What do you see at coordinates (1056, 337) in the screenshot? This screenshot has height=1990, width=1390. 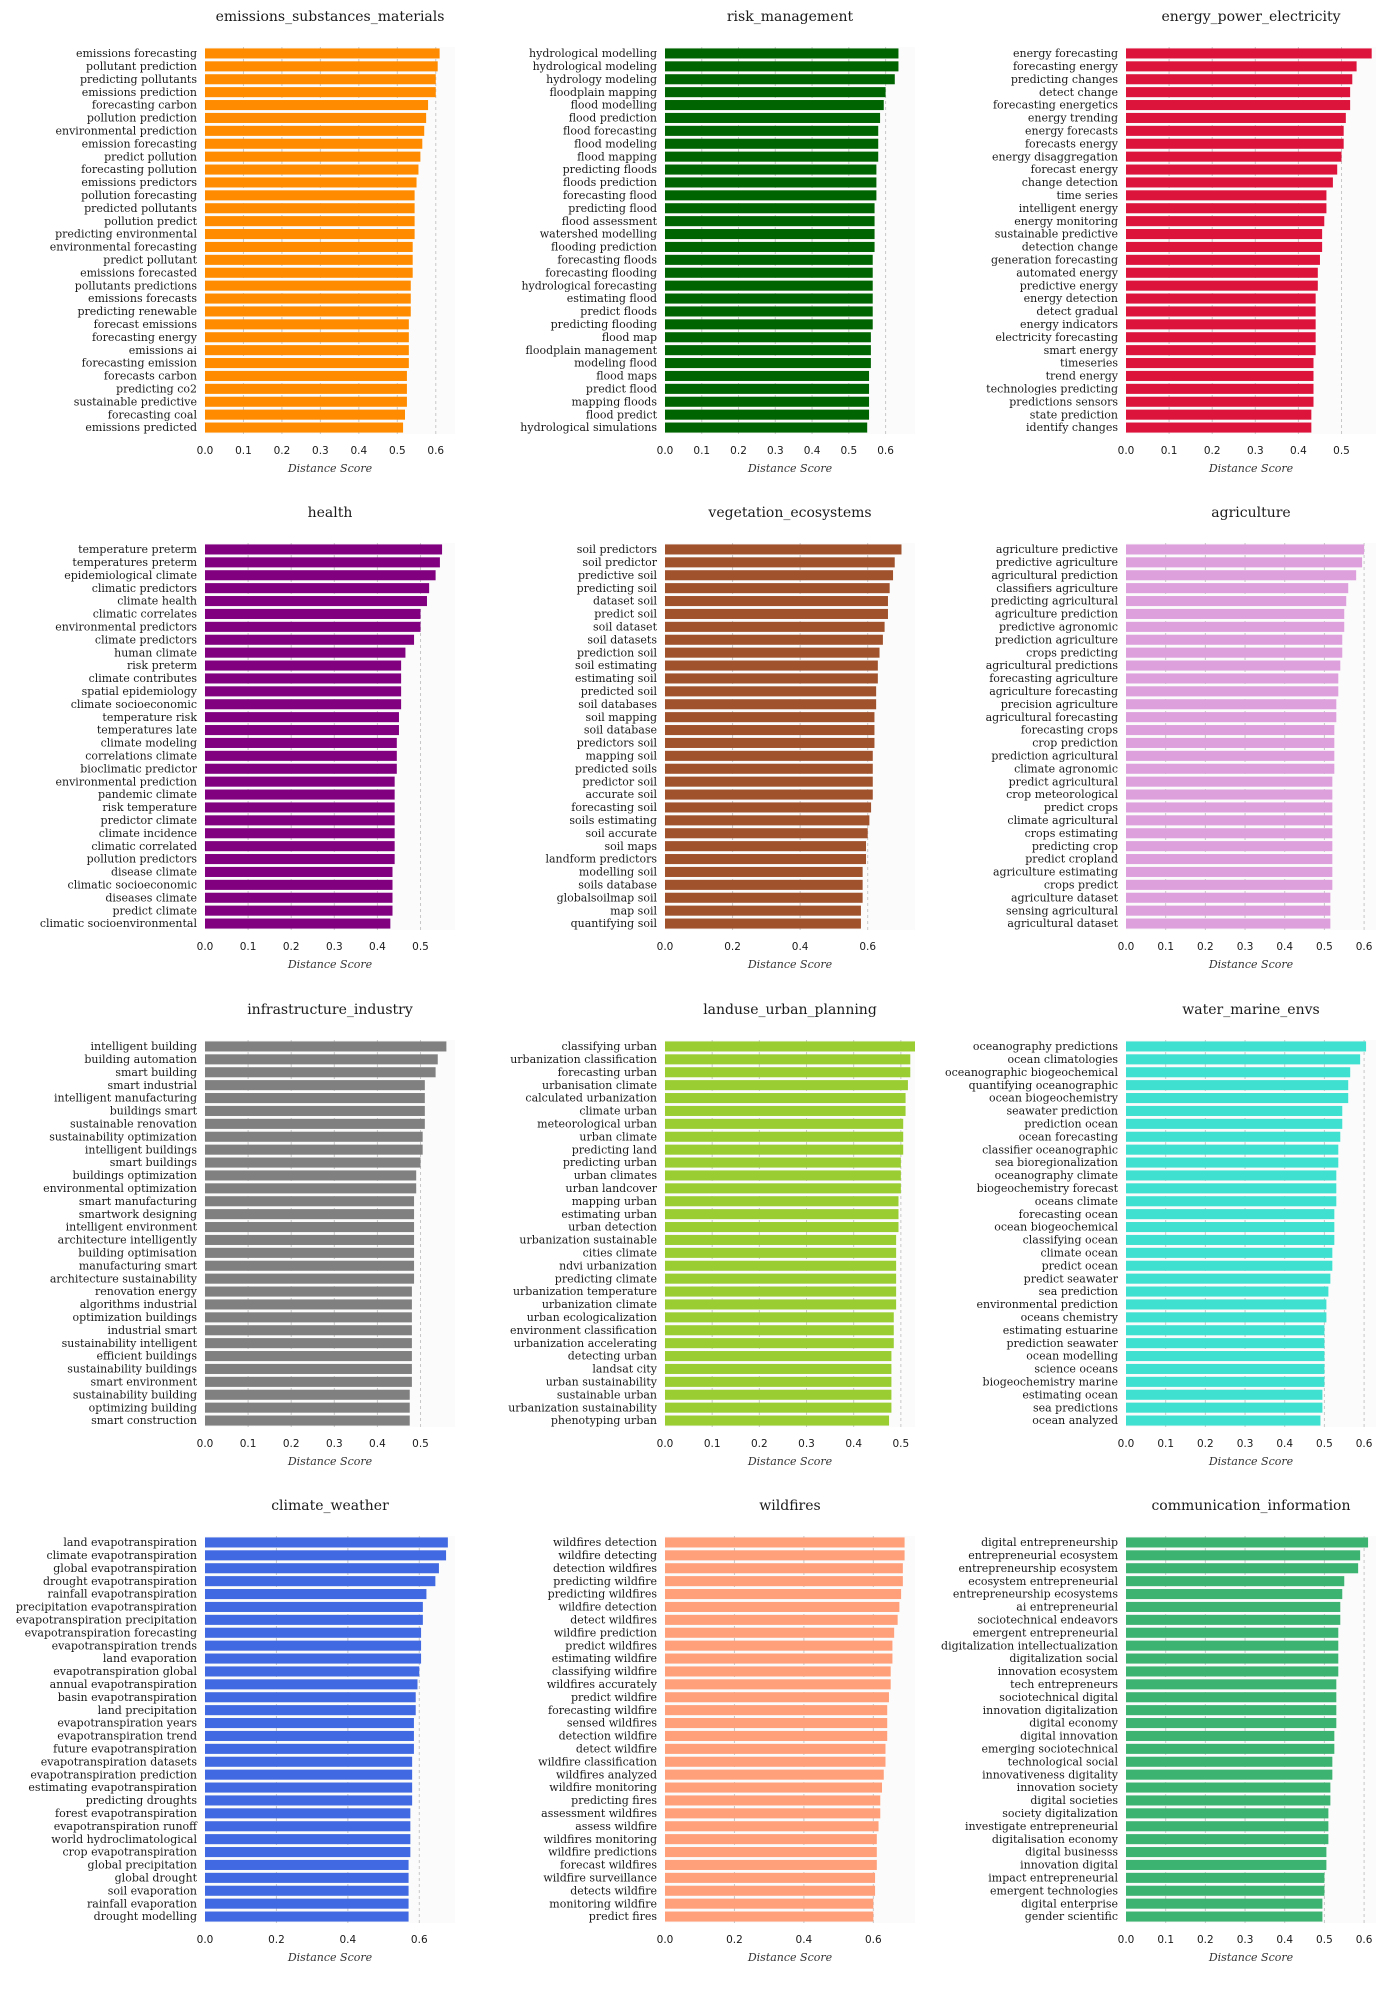 I see `category-label: electricity forecasting` at bounding box center [1056, 337].